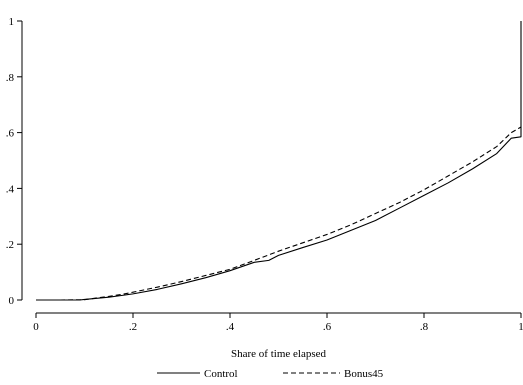 The height and width of the screenshot is (385, 523). I want to click on legend-label-control: Control, so click(221, 374).